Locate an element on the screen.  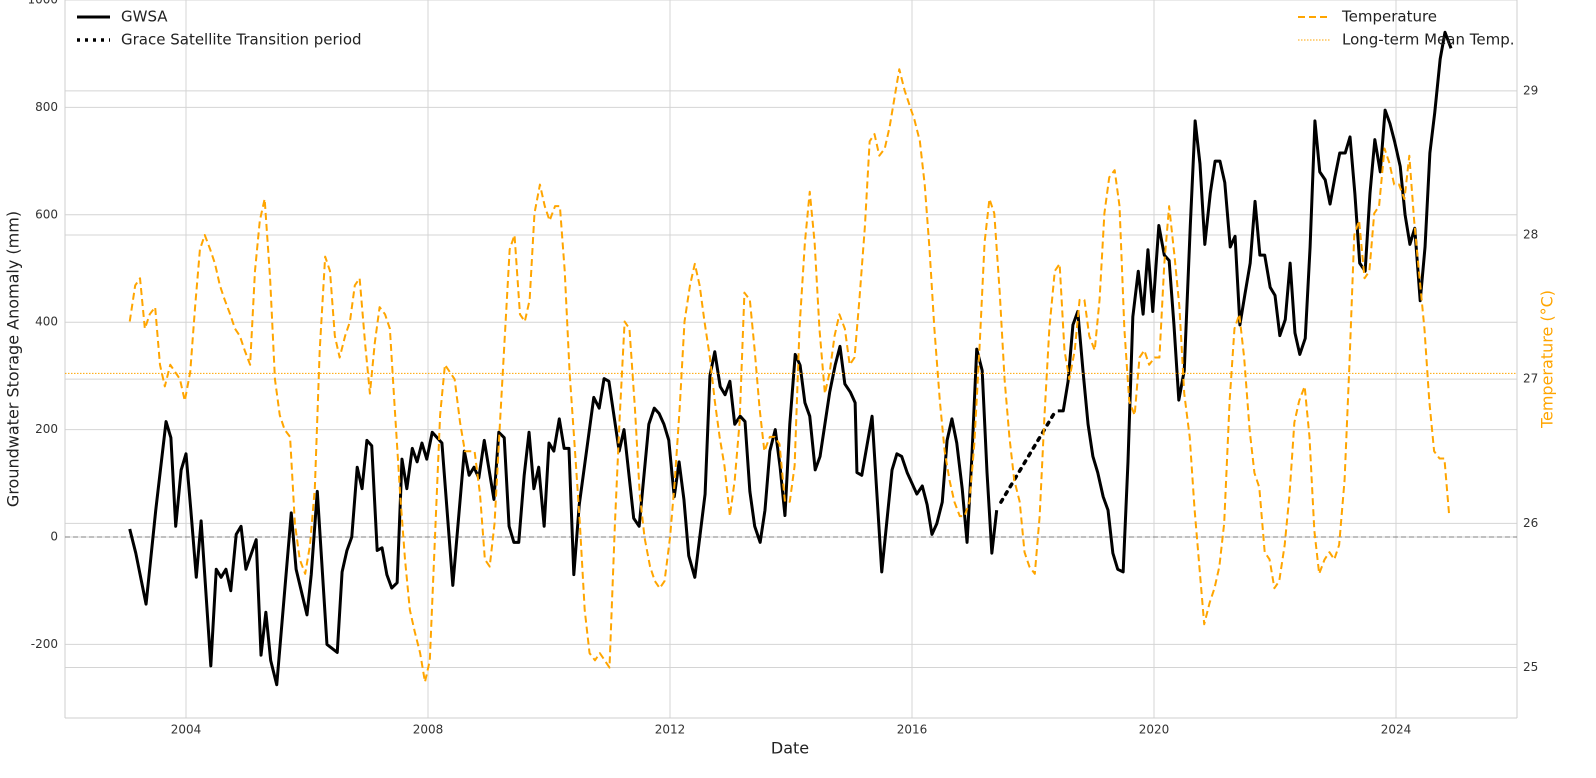
y2-tick-label: 29 is located at coordinates (1530, 90).